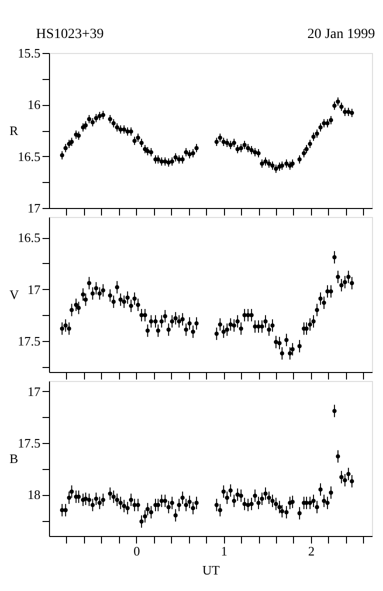 This screenshot has height=591, width=383. What do you see at coordinates (34, 494) in the screenshot?
I see `y-tick-label: 18` at bounding box center [34, 494].